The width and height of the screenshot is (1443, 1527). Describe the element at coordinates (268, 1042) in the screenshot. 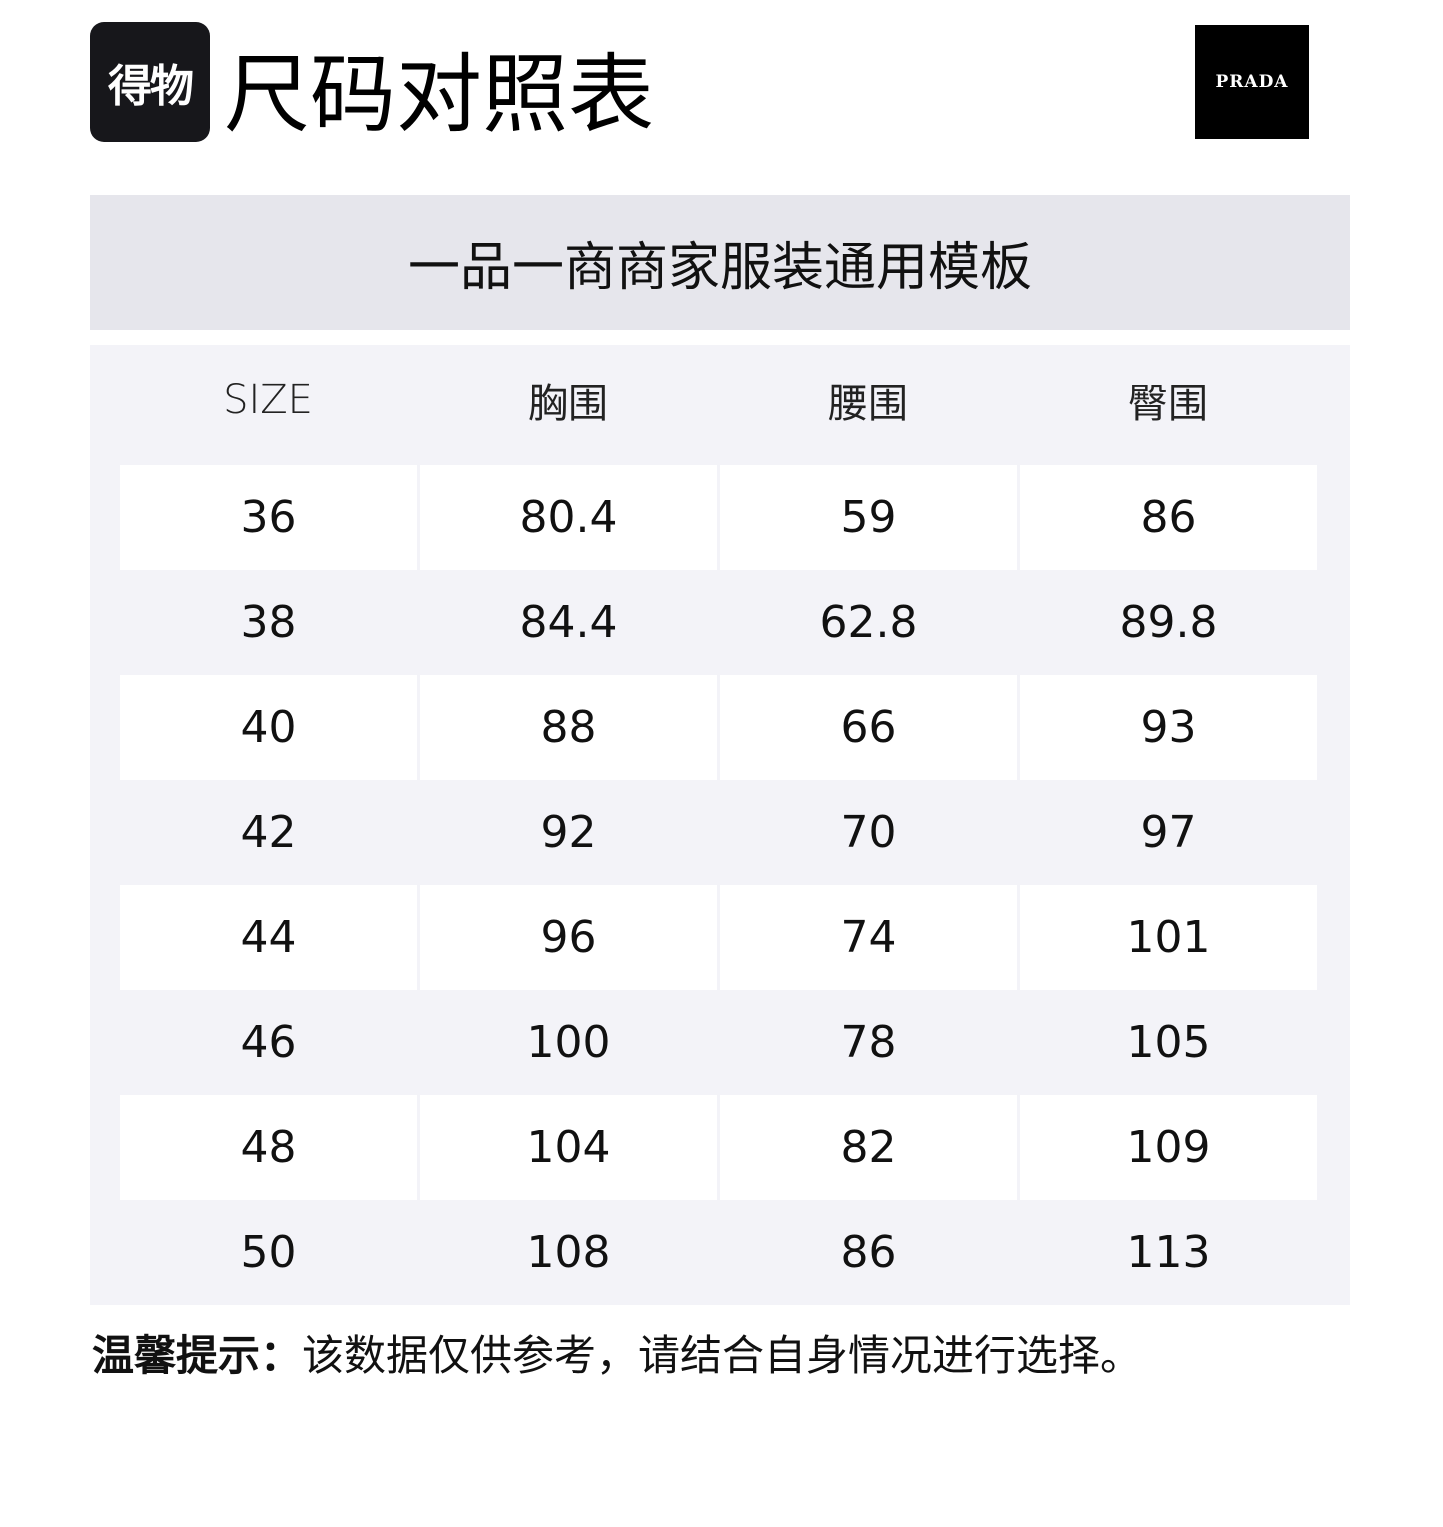

I see `table-cell: 46` at that location.